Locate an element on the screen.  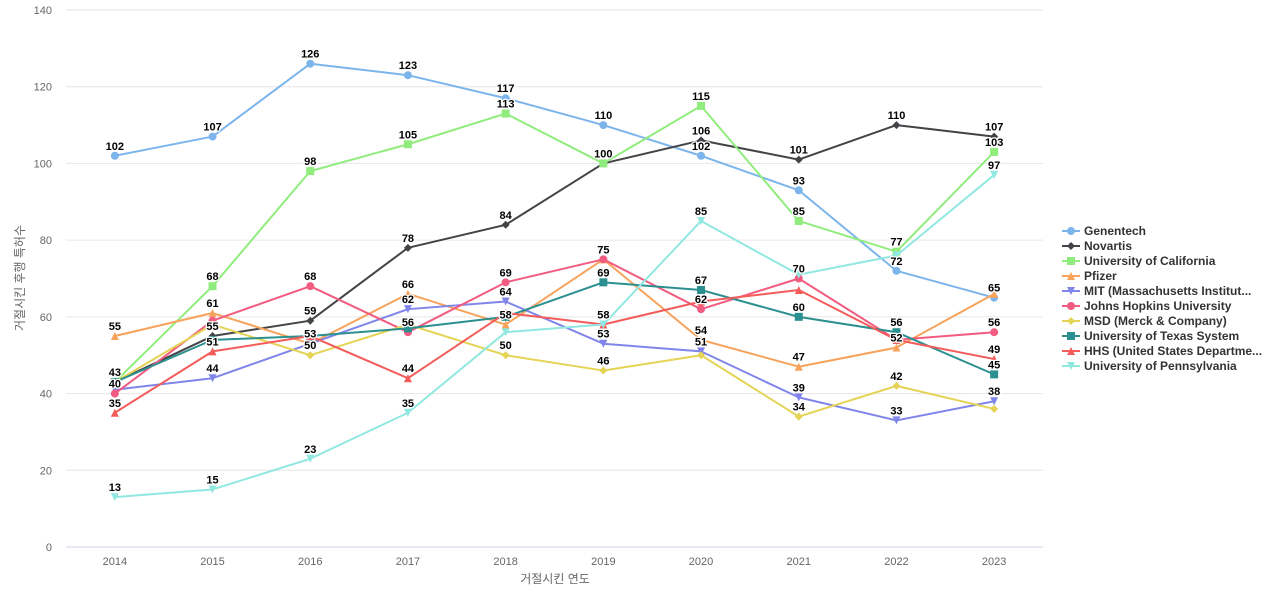
data-label: 62 is located at coordinates (701, 300).